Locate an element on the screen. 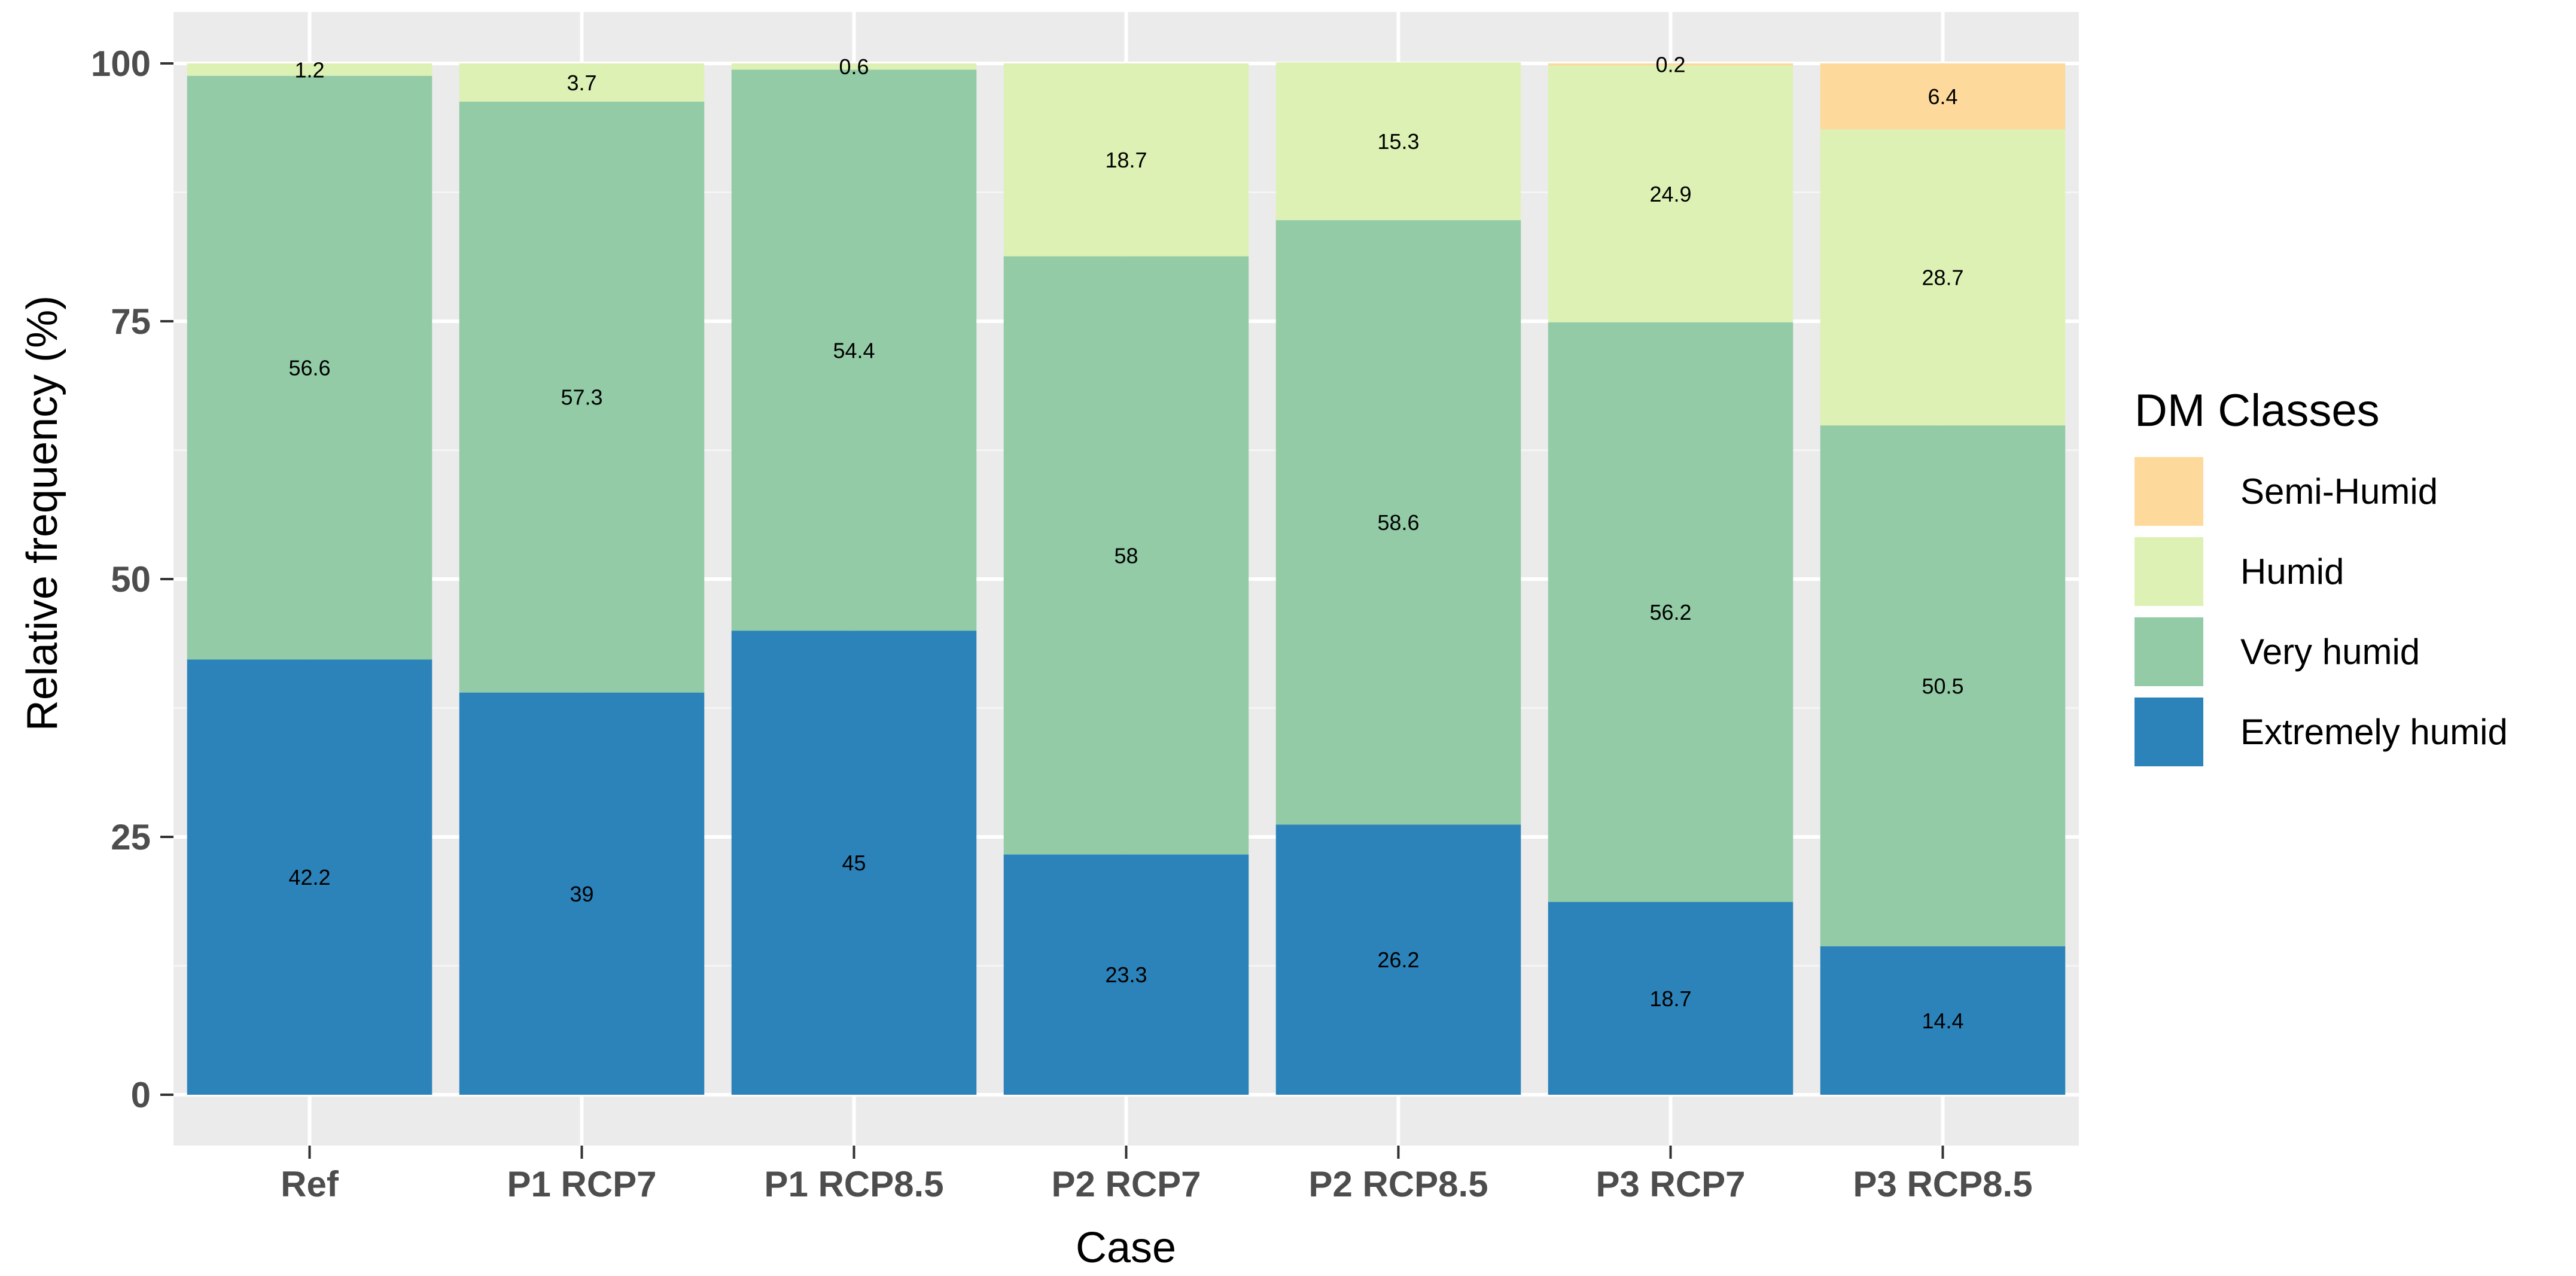  legend-title: DM Classes is located at coordinates (2257, 410).